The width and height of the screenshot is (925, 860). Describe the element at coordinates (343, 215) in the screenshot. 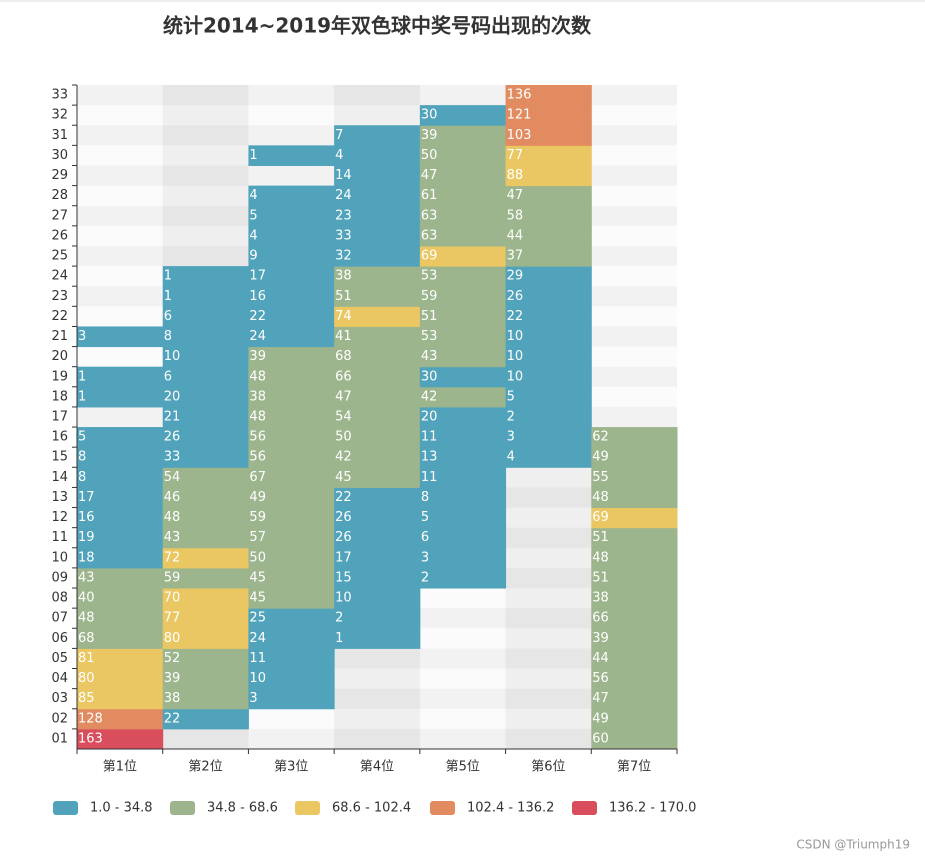

I see `cell-label: 23` at that location.